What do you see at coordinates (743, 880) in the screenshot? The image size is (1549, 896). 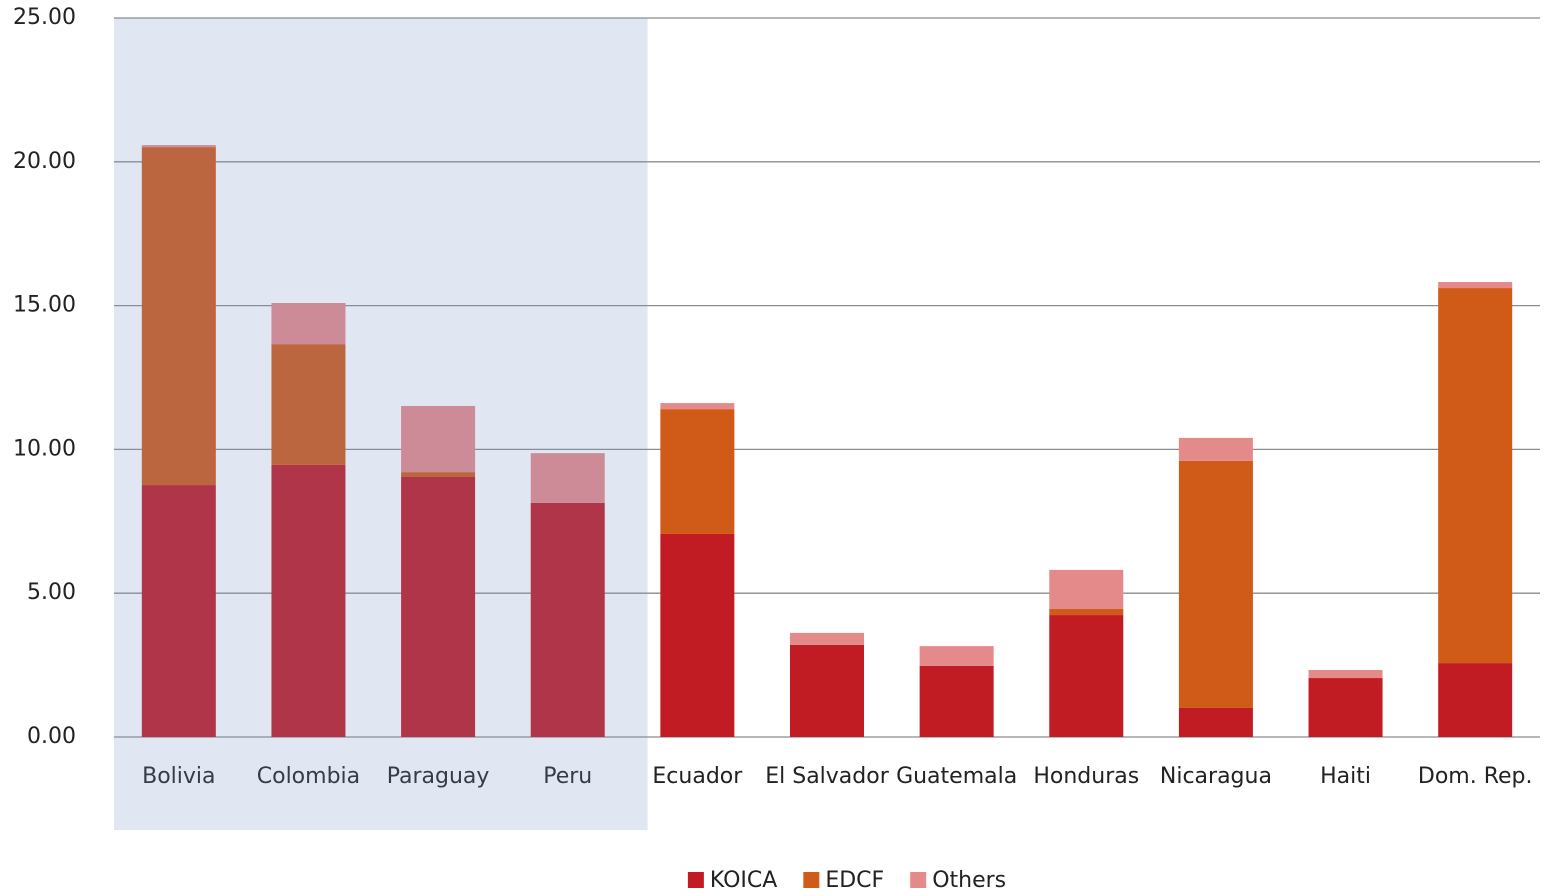 I see `legend-label: KOICA` at bounding box center [743, 880].